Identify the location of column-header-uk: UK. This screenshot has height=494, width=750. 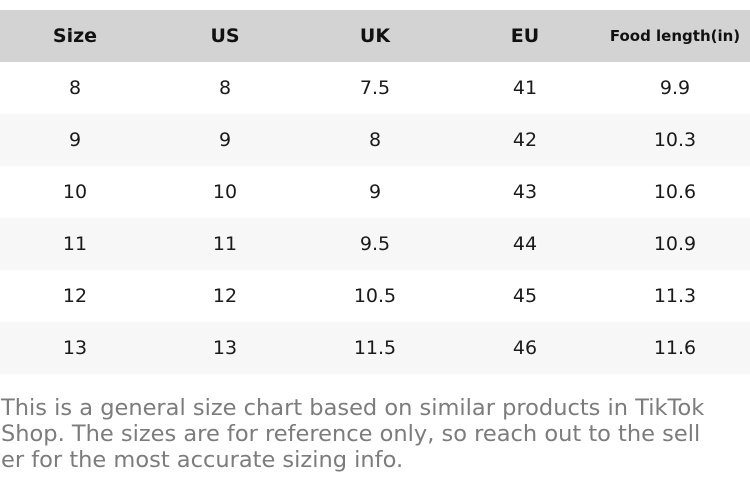
(375, 36).